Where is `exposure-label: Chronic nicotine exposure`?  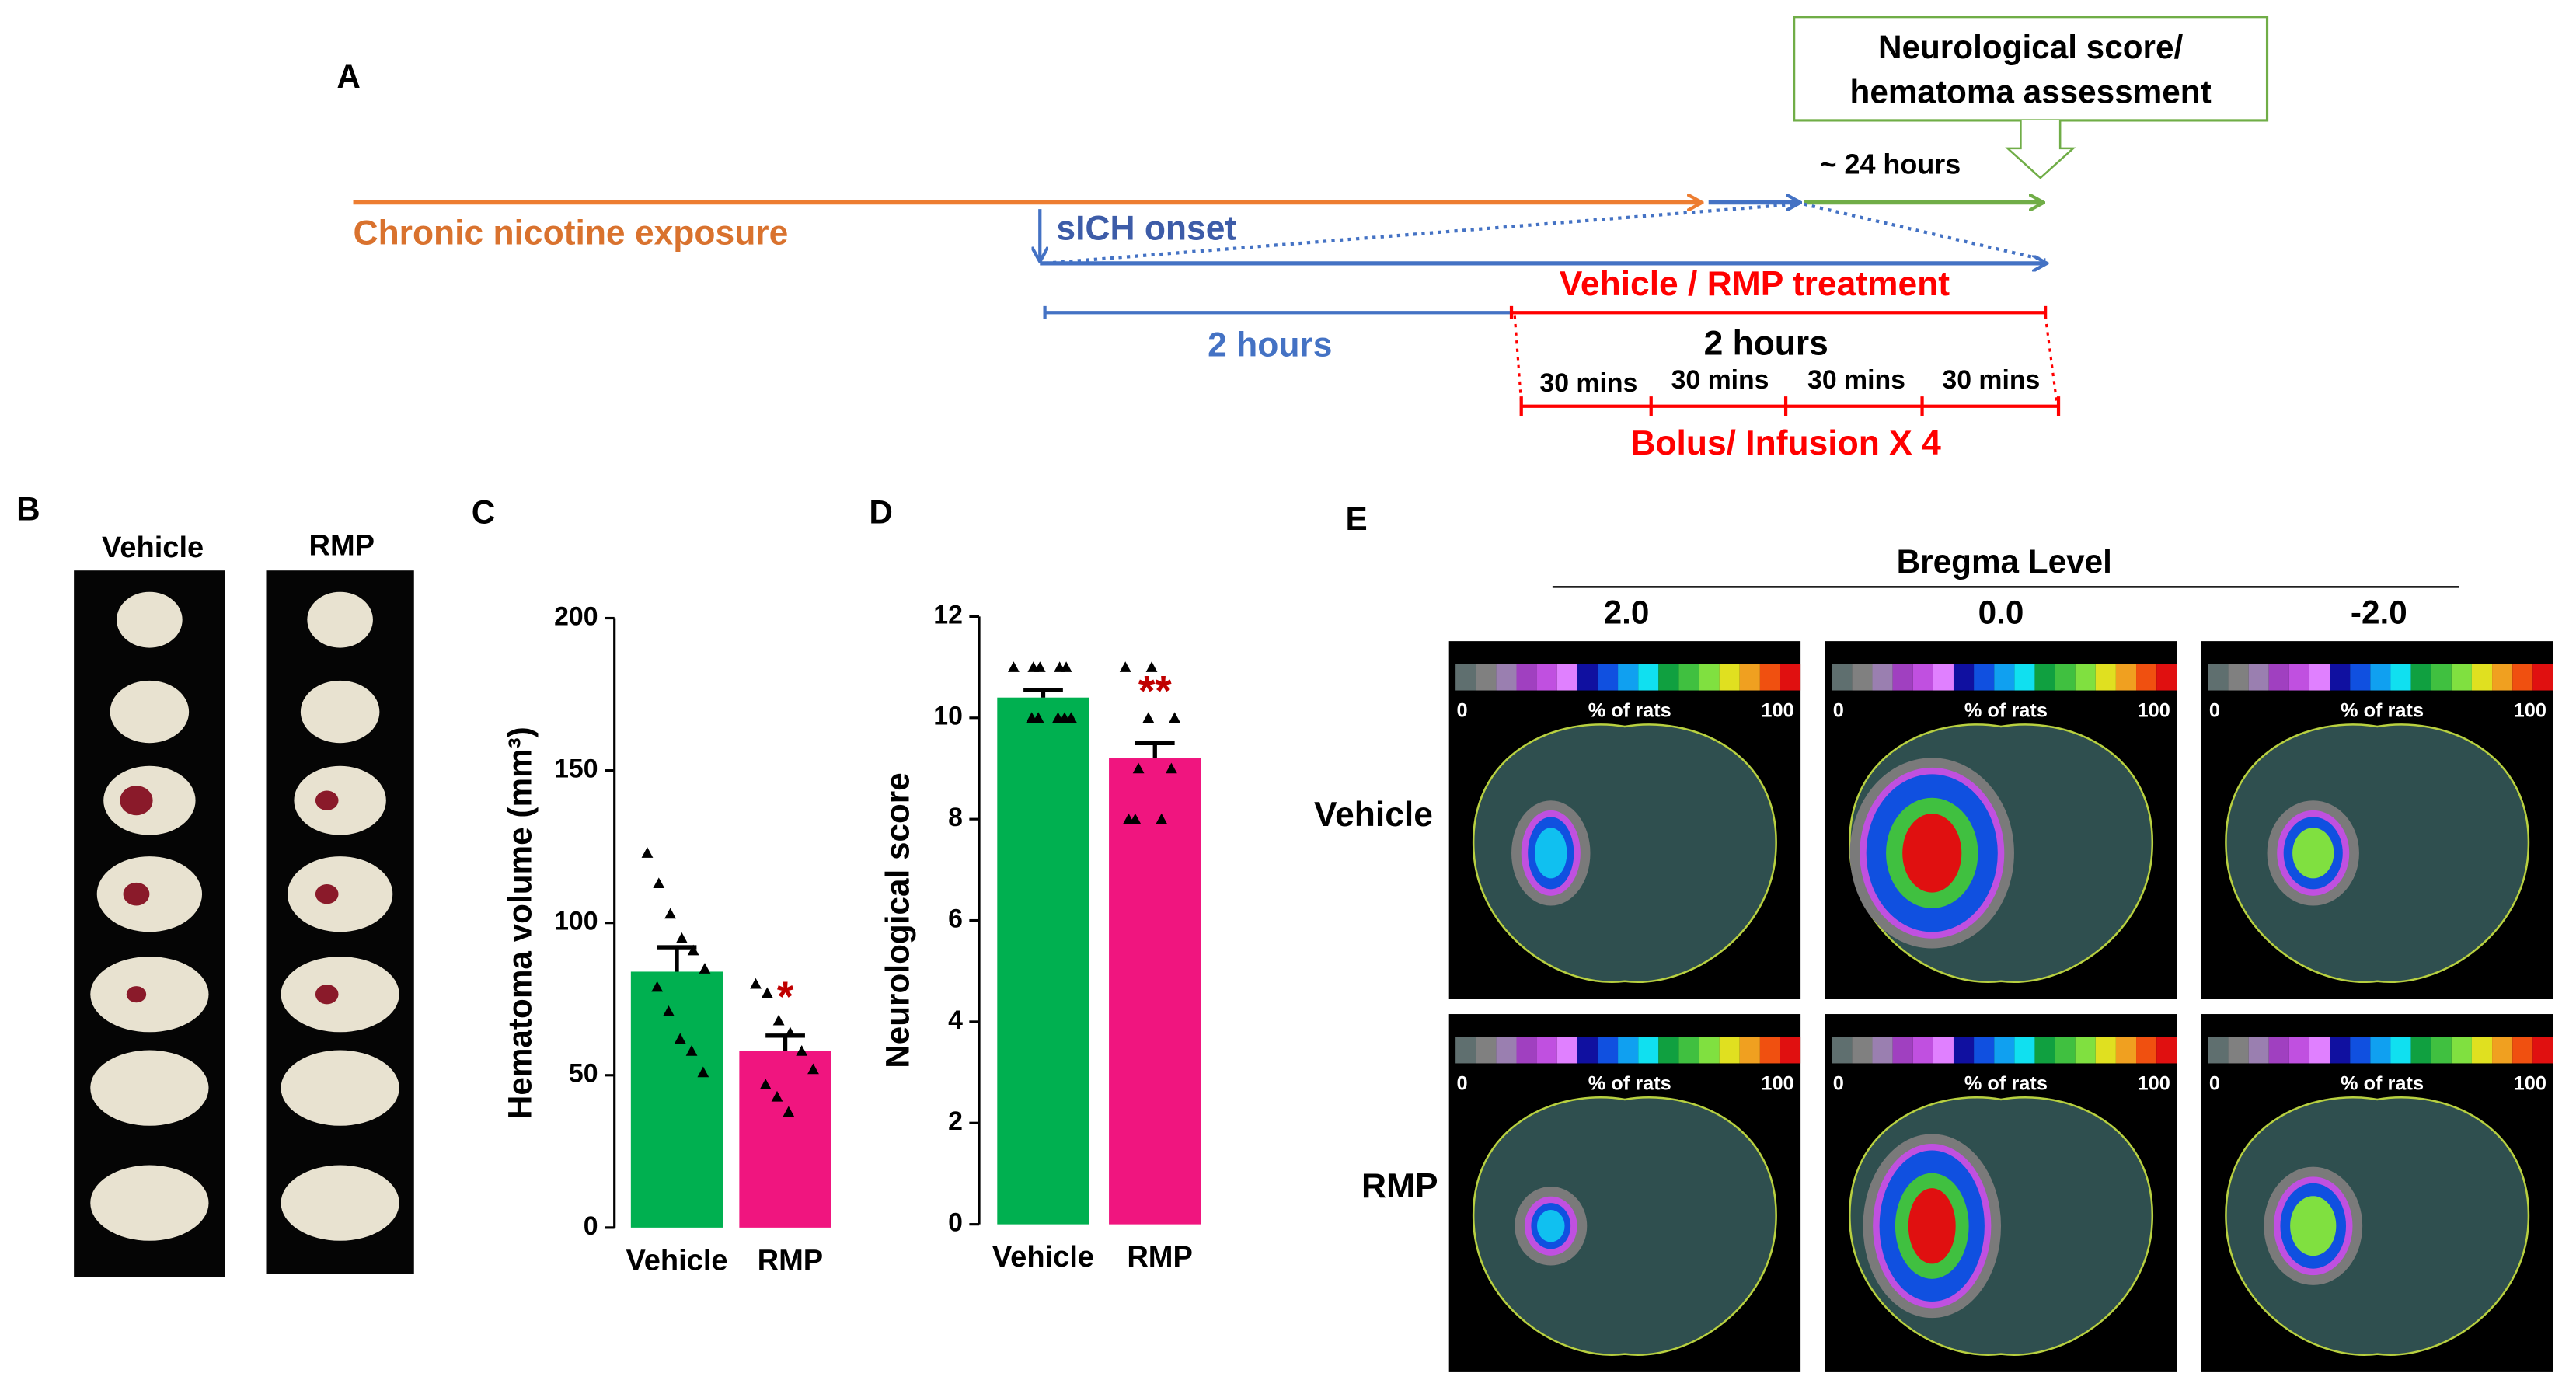
exposure-label: Chronic nicotine exposure is located at coordinates (571, 233).